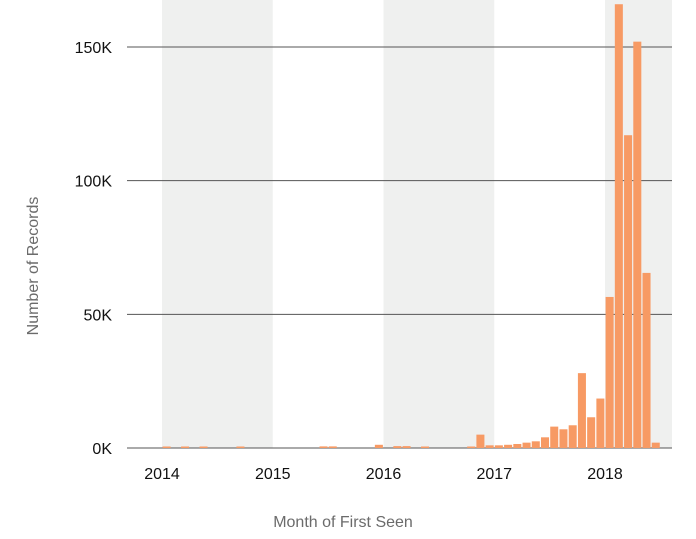 The image size is (696, 539). I want to click on x-axis-title: Month of First Seen, so click(343, 522).